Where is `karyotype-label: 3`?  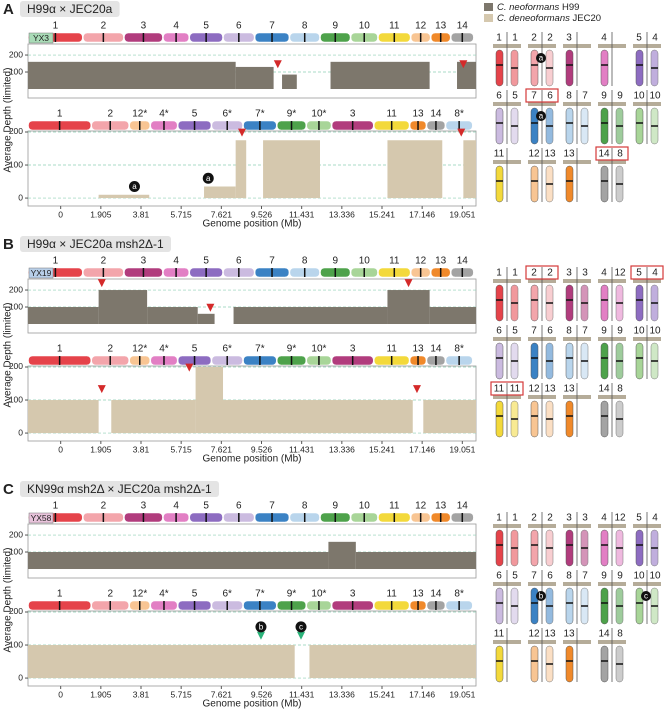
karyotype-label: 3 is located at coordinates (569, 273).